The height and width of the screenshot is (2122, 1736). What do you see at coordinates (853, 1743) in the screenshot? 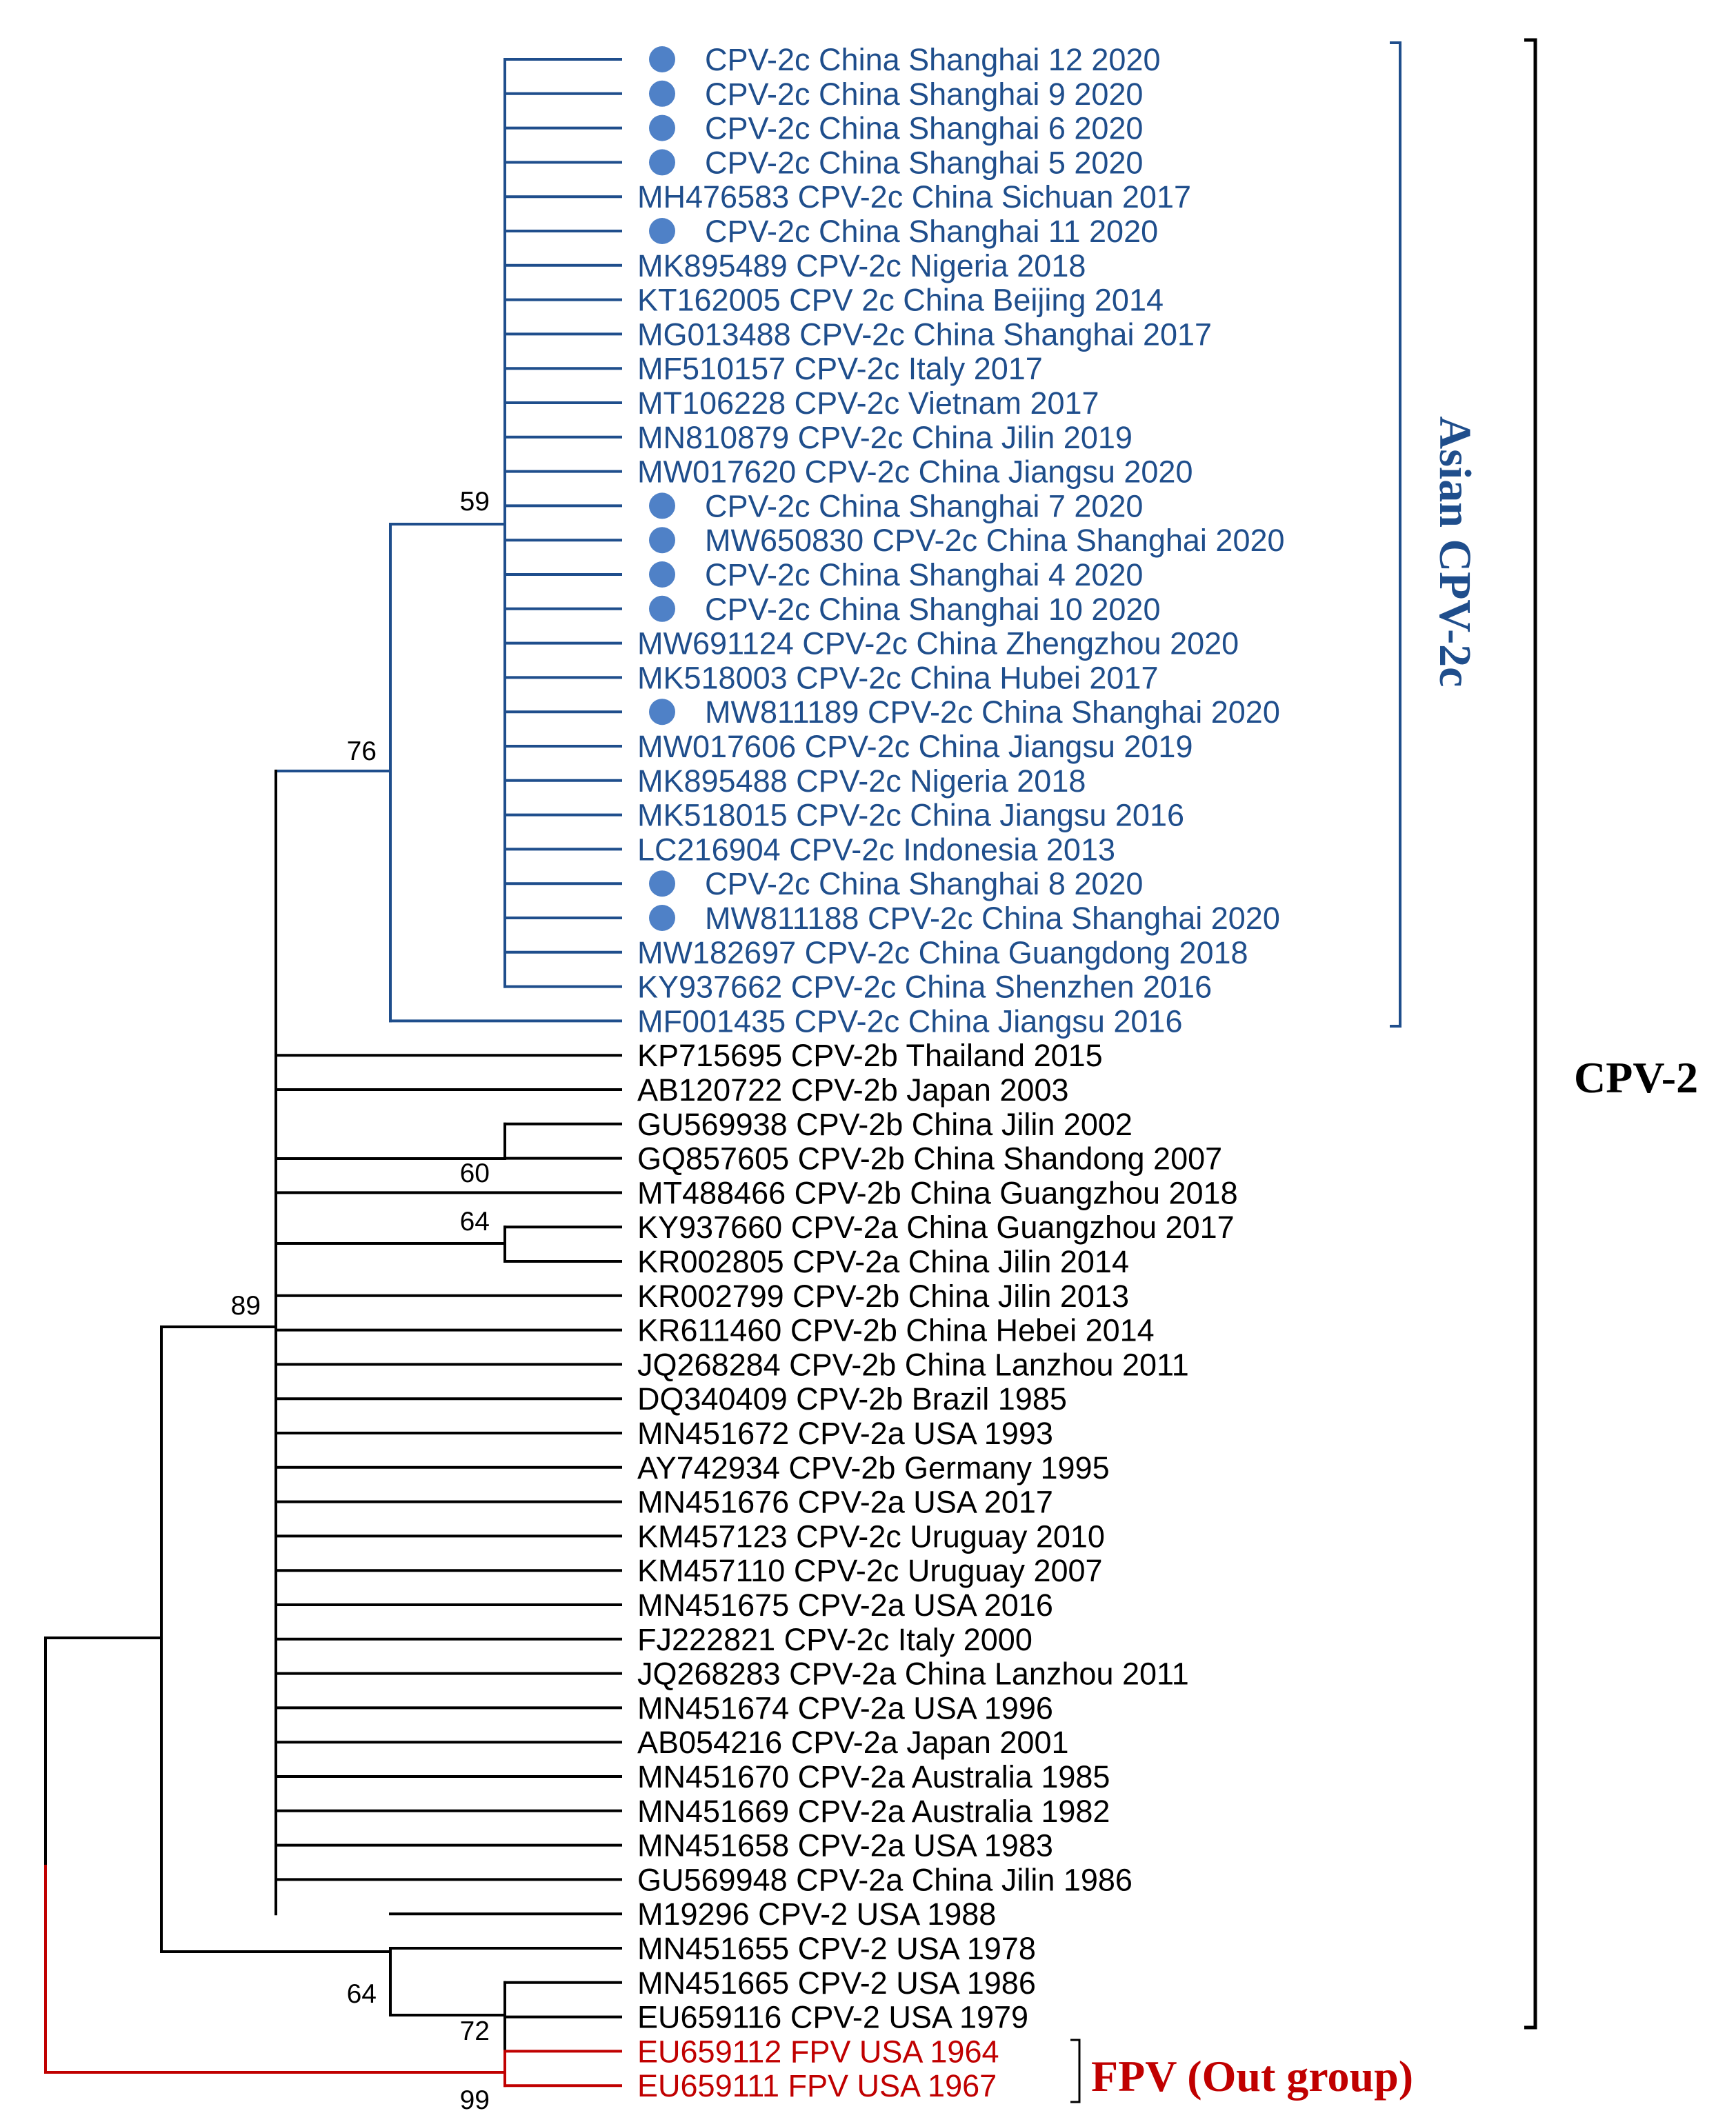
I see `taxon-label: AB054216 CPV-2a Japan 2001` at bounding box center [853, 1743].